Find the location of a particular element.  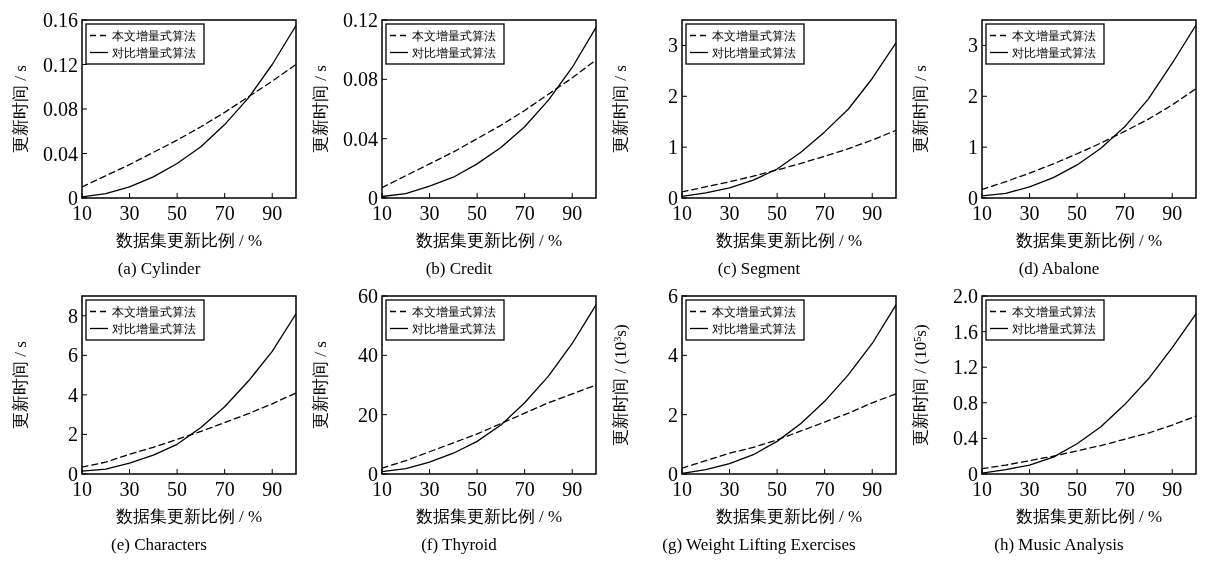

text: (a) Cylinder is located at coordinates (159, 268).